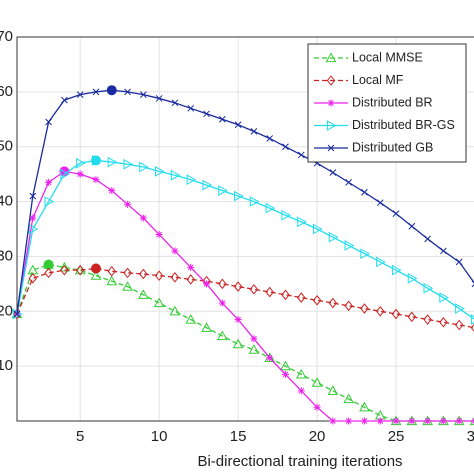 This screenshot has height=474, width=474. Describe the element at coordinates (392, 147) in the screenshot. I see `legend-label: Distributed GB` at that location.